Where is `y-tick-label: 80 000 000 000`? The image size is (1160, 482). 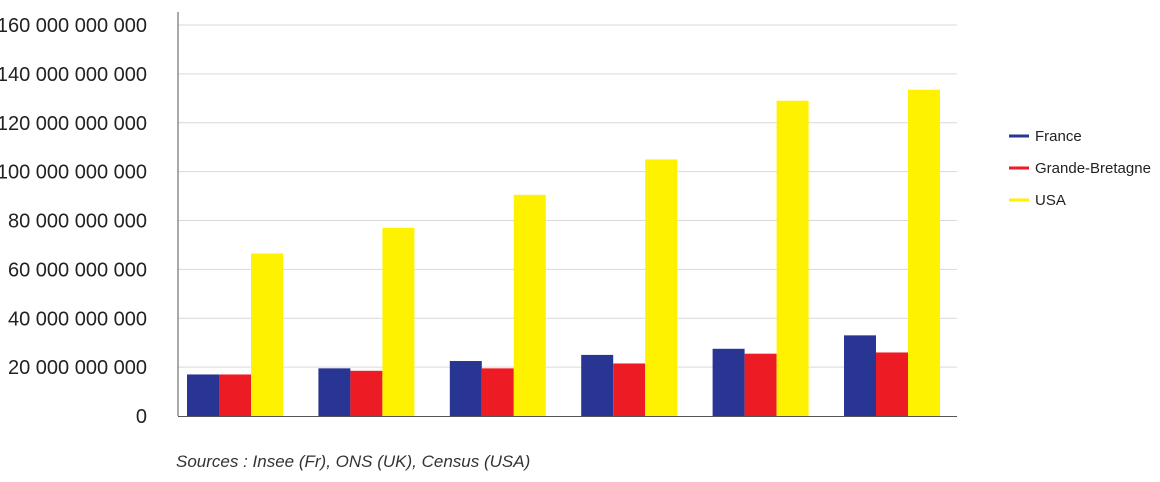 y-tick-label: 80 000 000 000 is located at coordinates (77, 222).